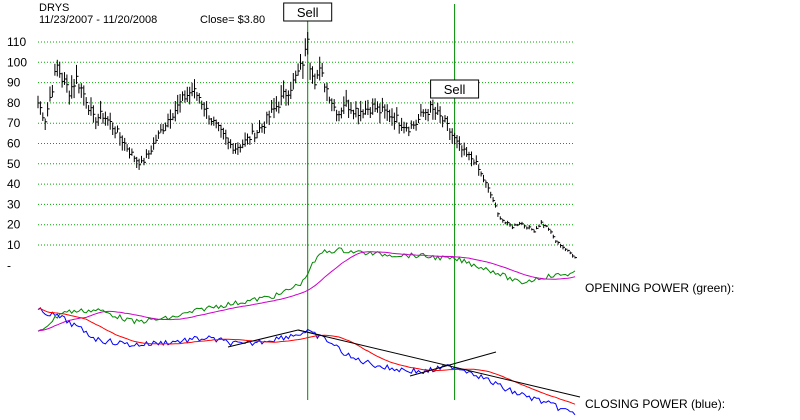 The image size is (800, 420). Describe the element at coordinates (16, 42) in the screenshot. I see `y-tick-label: 110` at that location.